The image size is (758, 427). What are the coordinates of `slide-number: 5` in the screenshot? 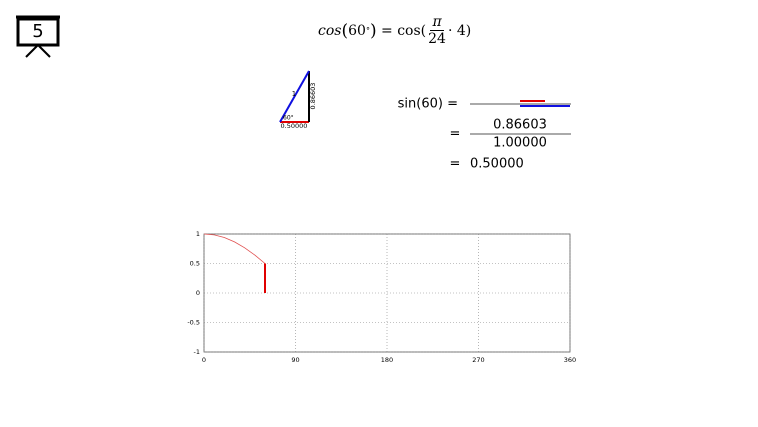 It's located at (37, 31).